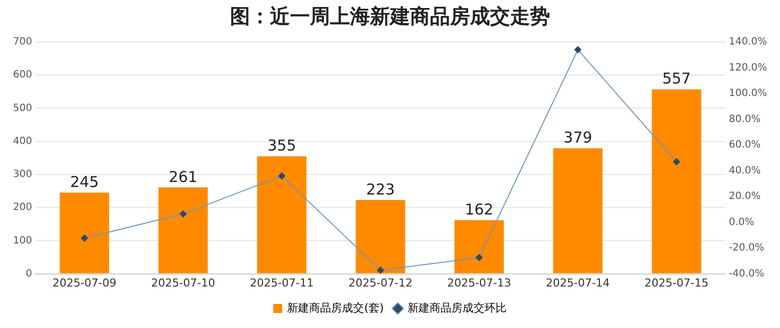 The height and width of the screenshot is (328, 780). I want to click on y2-tick-label: 120.0%, so click(748, 68).